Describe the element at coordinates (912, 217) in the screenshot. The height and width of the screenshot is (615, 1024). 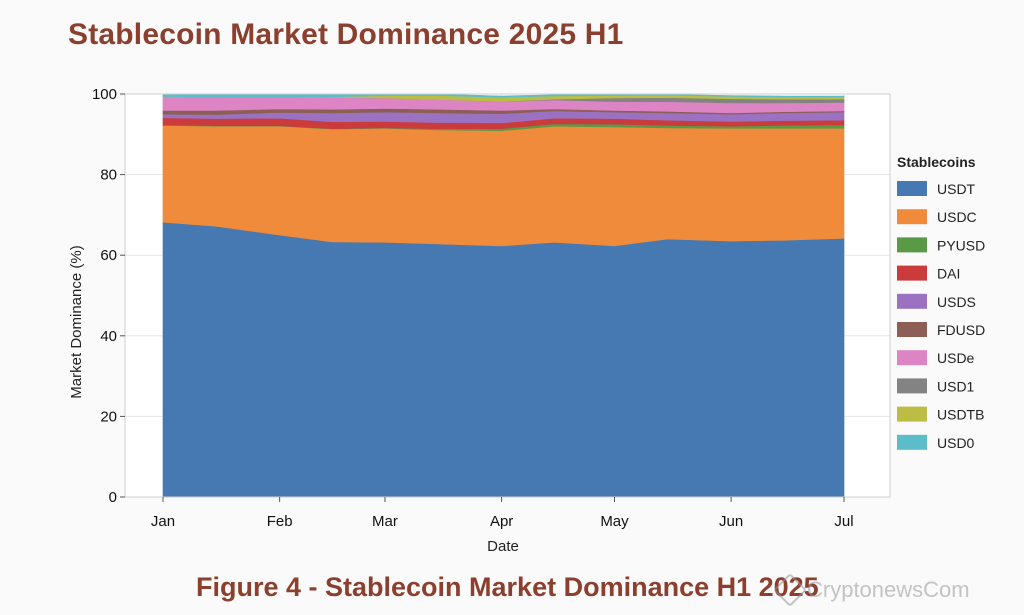
I see `legend-swatch-usdc` at that location.